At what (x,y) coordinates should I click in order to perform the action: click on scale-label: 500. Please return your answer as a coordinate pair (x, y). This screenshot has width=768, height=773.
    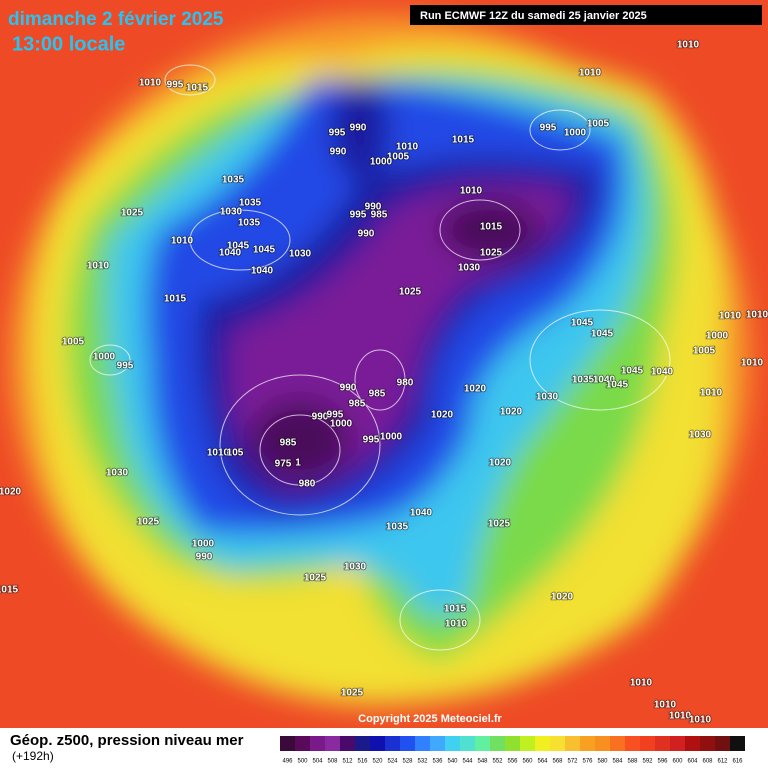
    Looking at the image, I should click on (302, 762).